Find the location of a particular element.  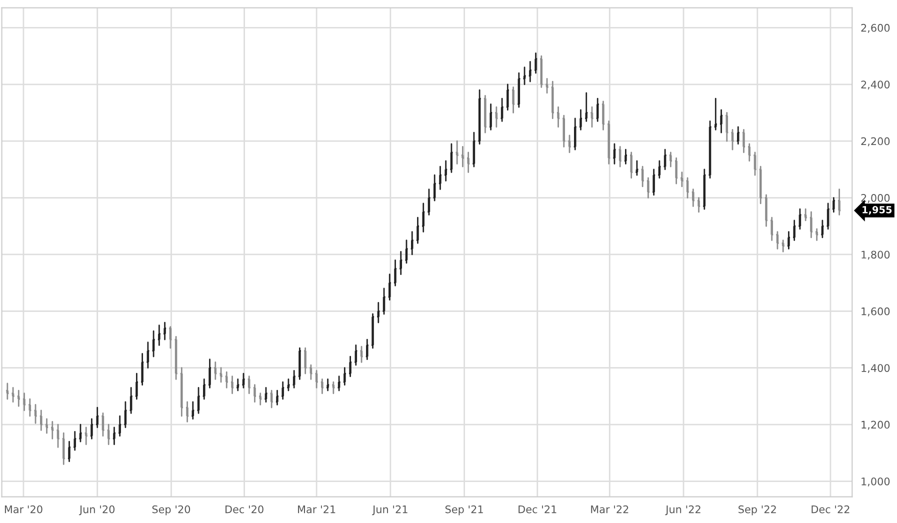

x-tick-label: Sep '22 is located at coordinates (757, 510).